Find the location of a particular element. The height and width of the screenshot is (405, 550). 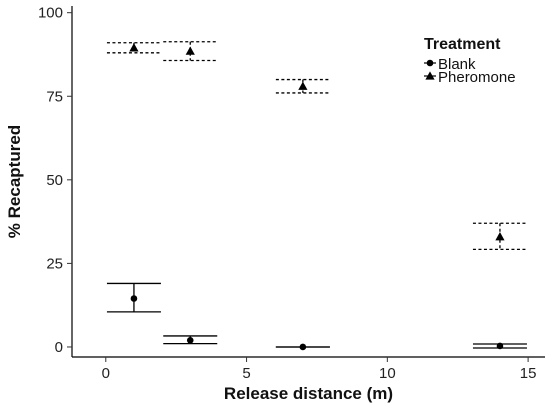

y-tick-label: 0 is located at coordinates (59, 347).